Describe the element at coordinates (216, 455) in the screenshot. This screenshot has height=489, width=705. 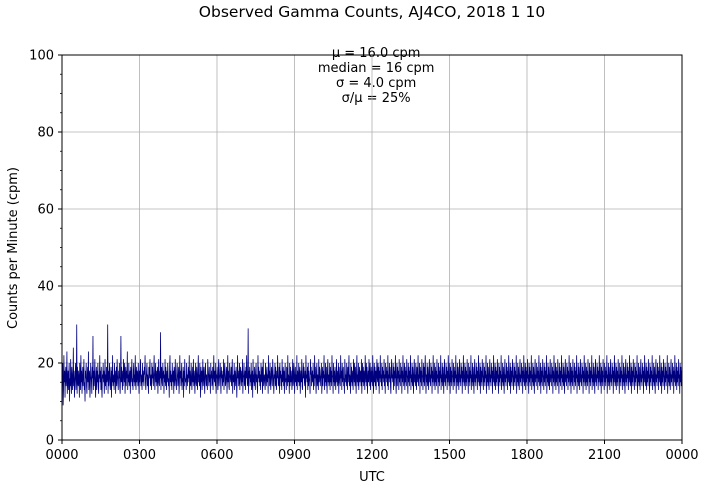
I see `x-tick-label: 0600` at that location.